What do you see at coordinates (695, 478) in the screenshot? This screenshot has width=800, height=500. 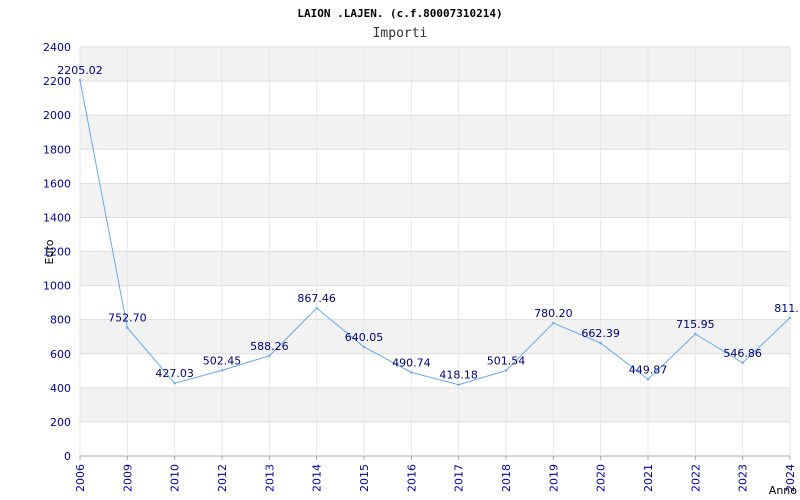 I see `x-tick-label: 2022` at bounding box center [695, 478].